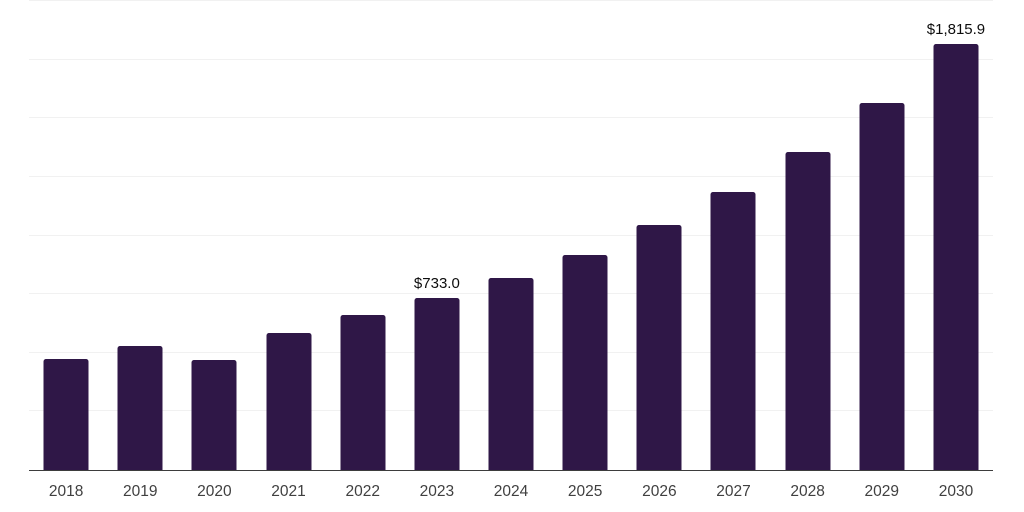  I want to click on bar-column-2028, so click(808, 235).